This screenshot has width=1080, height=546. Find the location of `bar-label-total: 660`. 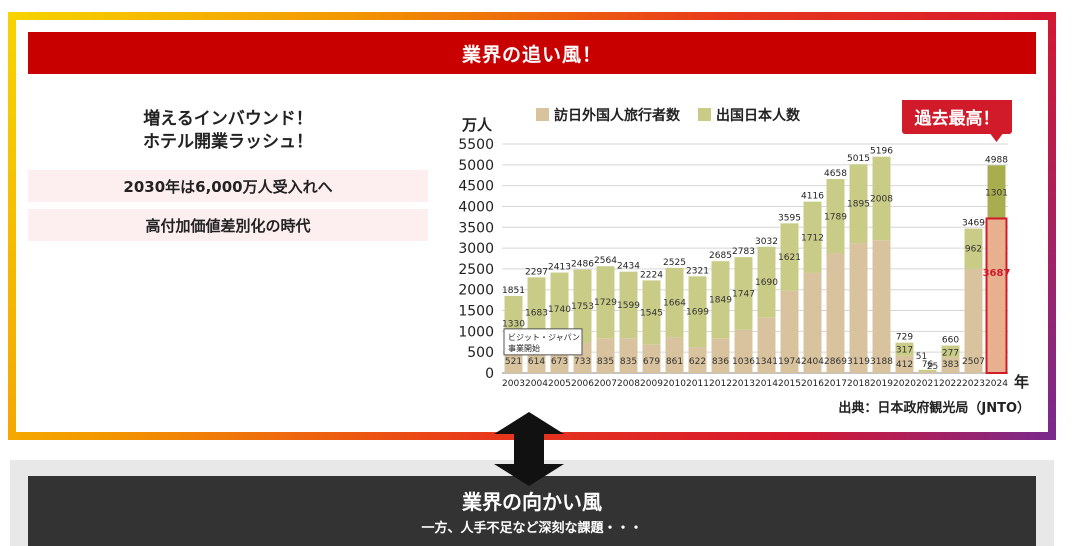

bar-label-total: 660 is located at coordinates (950, 341).